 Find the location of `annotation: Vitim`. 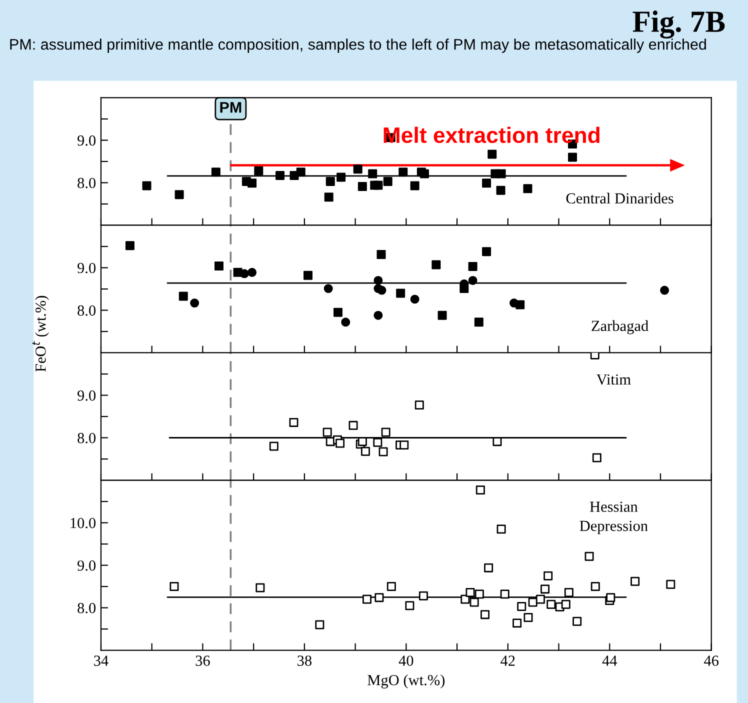

annotation: Vitim is located at coordinates (613, 379).